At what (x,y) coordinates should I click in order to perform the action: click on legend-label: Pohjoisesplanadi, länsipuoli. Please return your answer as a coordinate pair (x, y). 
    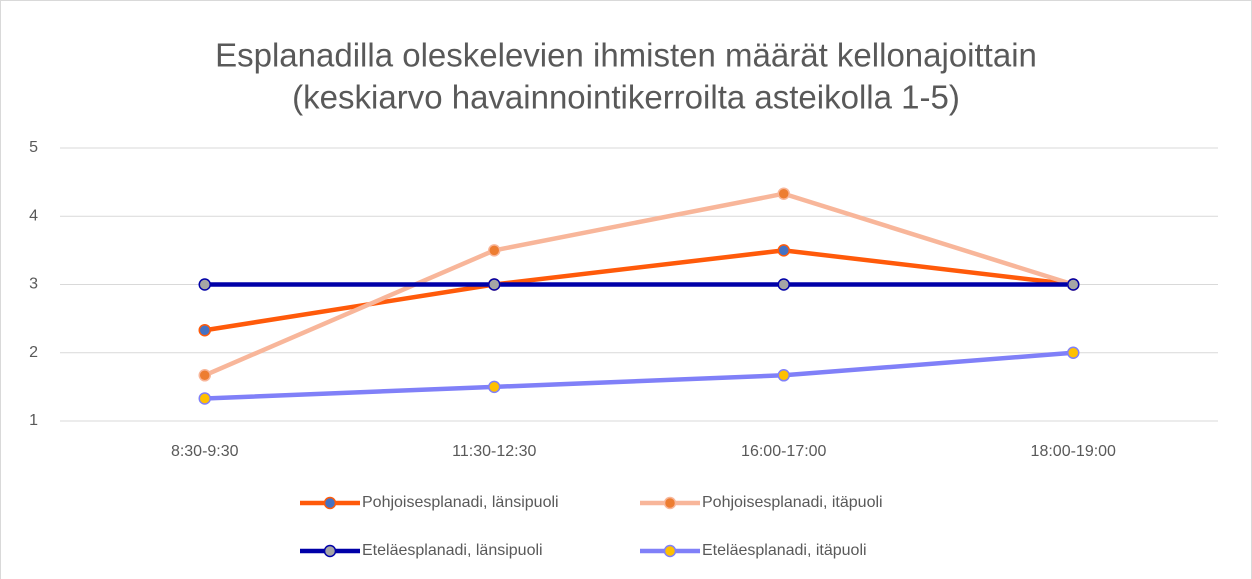
    Looking at the image, I should click on (460, 502).